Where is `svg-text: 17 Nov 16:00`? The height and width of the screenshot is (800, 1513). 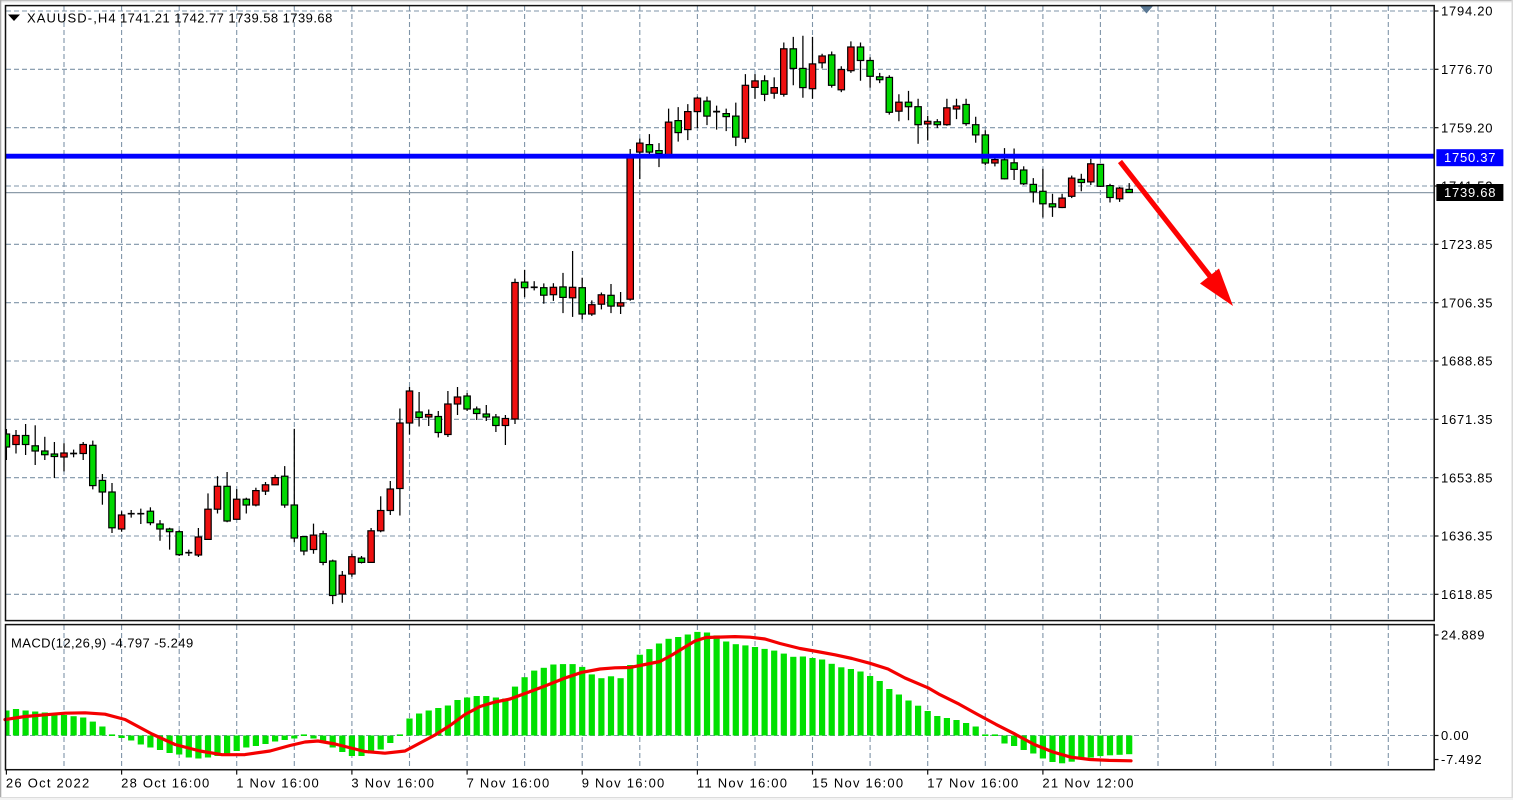 svg-text: 17 Nov 16:00 is located at coordinates (973, 783).